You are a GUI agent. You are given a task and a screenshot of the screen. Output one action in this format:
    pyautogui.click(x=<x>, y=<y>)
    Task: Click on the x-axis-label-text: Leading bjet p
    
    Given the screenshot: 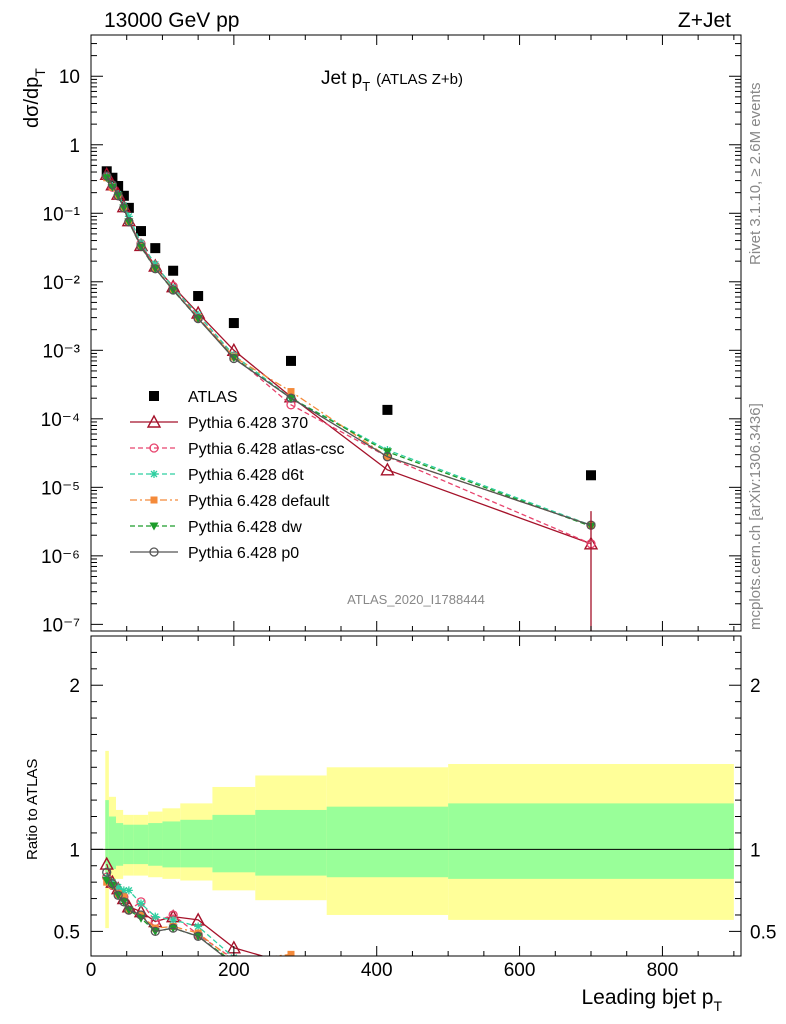 What is the action you would take?
    pyautogui.click(x=647, y=997)
    